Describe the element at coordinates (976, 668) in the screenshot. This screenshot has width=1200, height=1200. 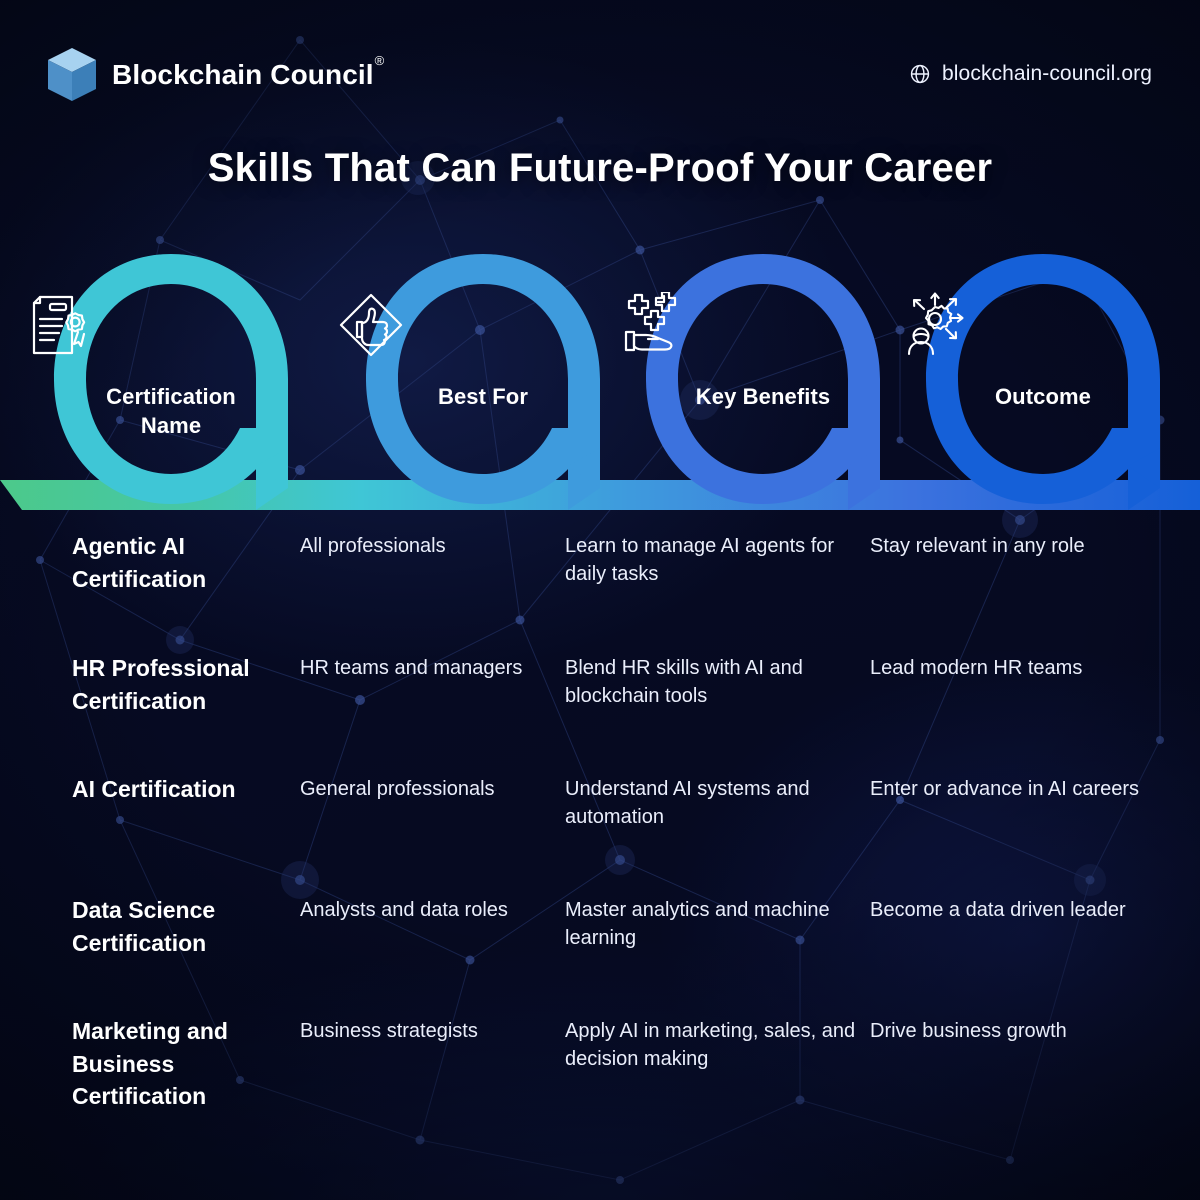
I see `cell-outcome: Lead modern HR teams` at that location.